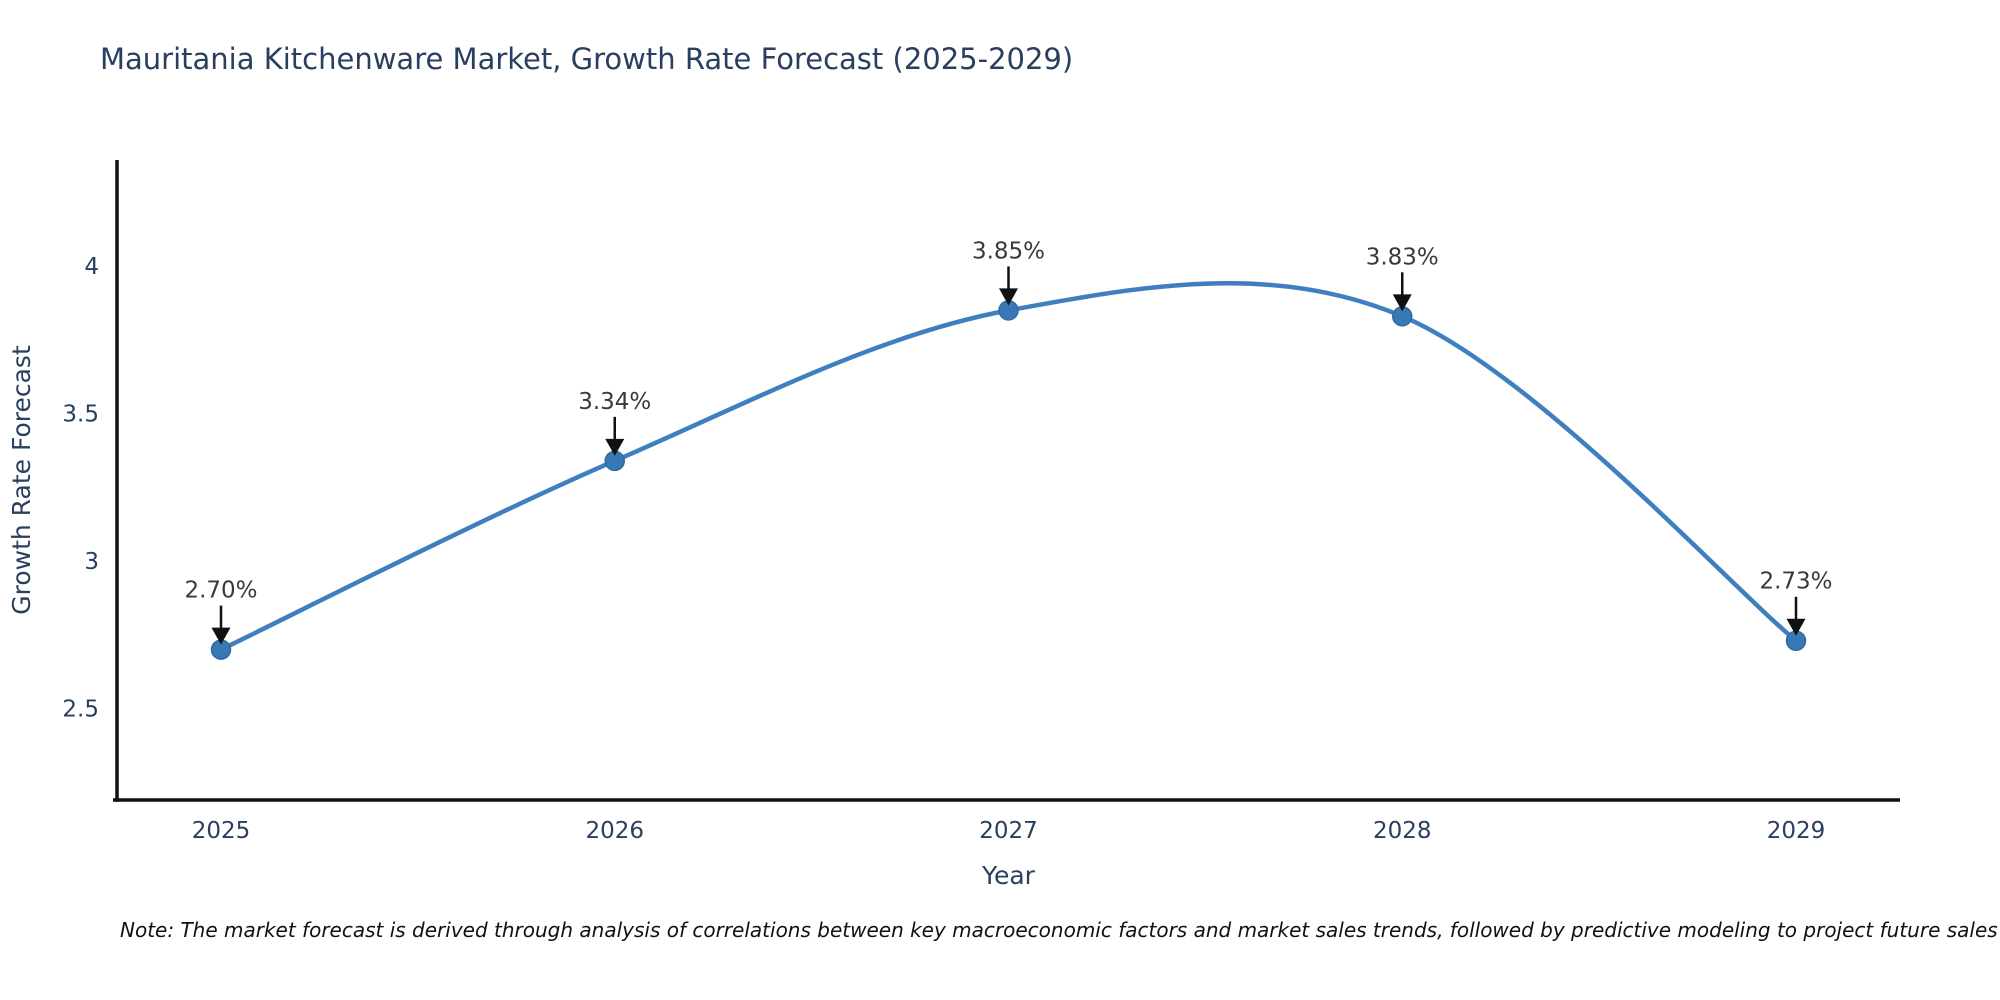 The image size is (2000, 1000). I want to click on data-point-label: 3.83%, so click(1402, 257).